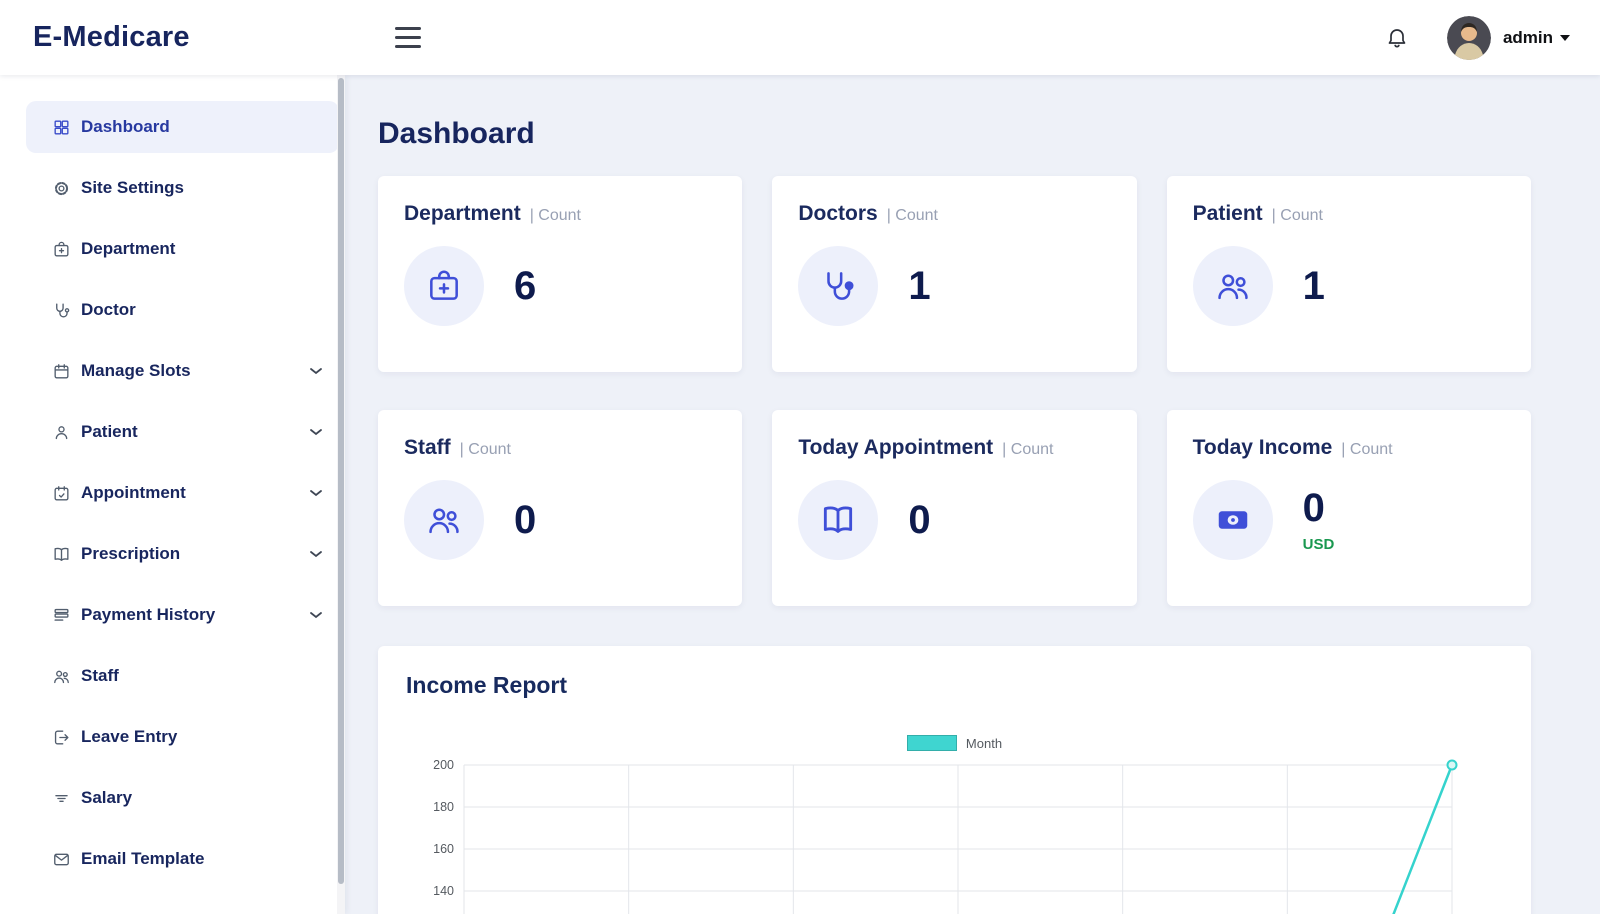 The image size is (1600, 914). I want to click on sidebar-item-label: Manage Slots, so click(136, 370).